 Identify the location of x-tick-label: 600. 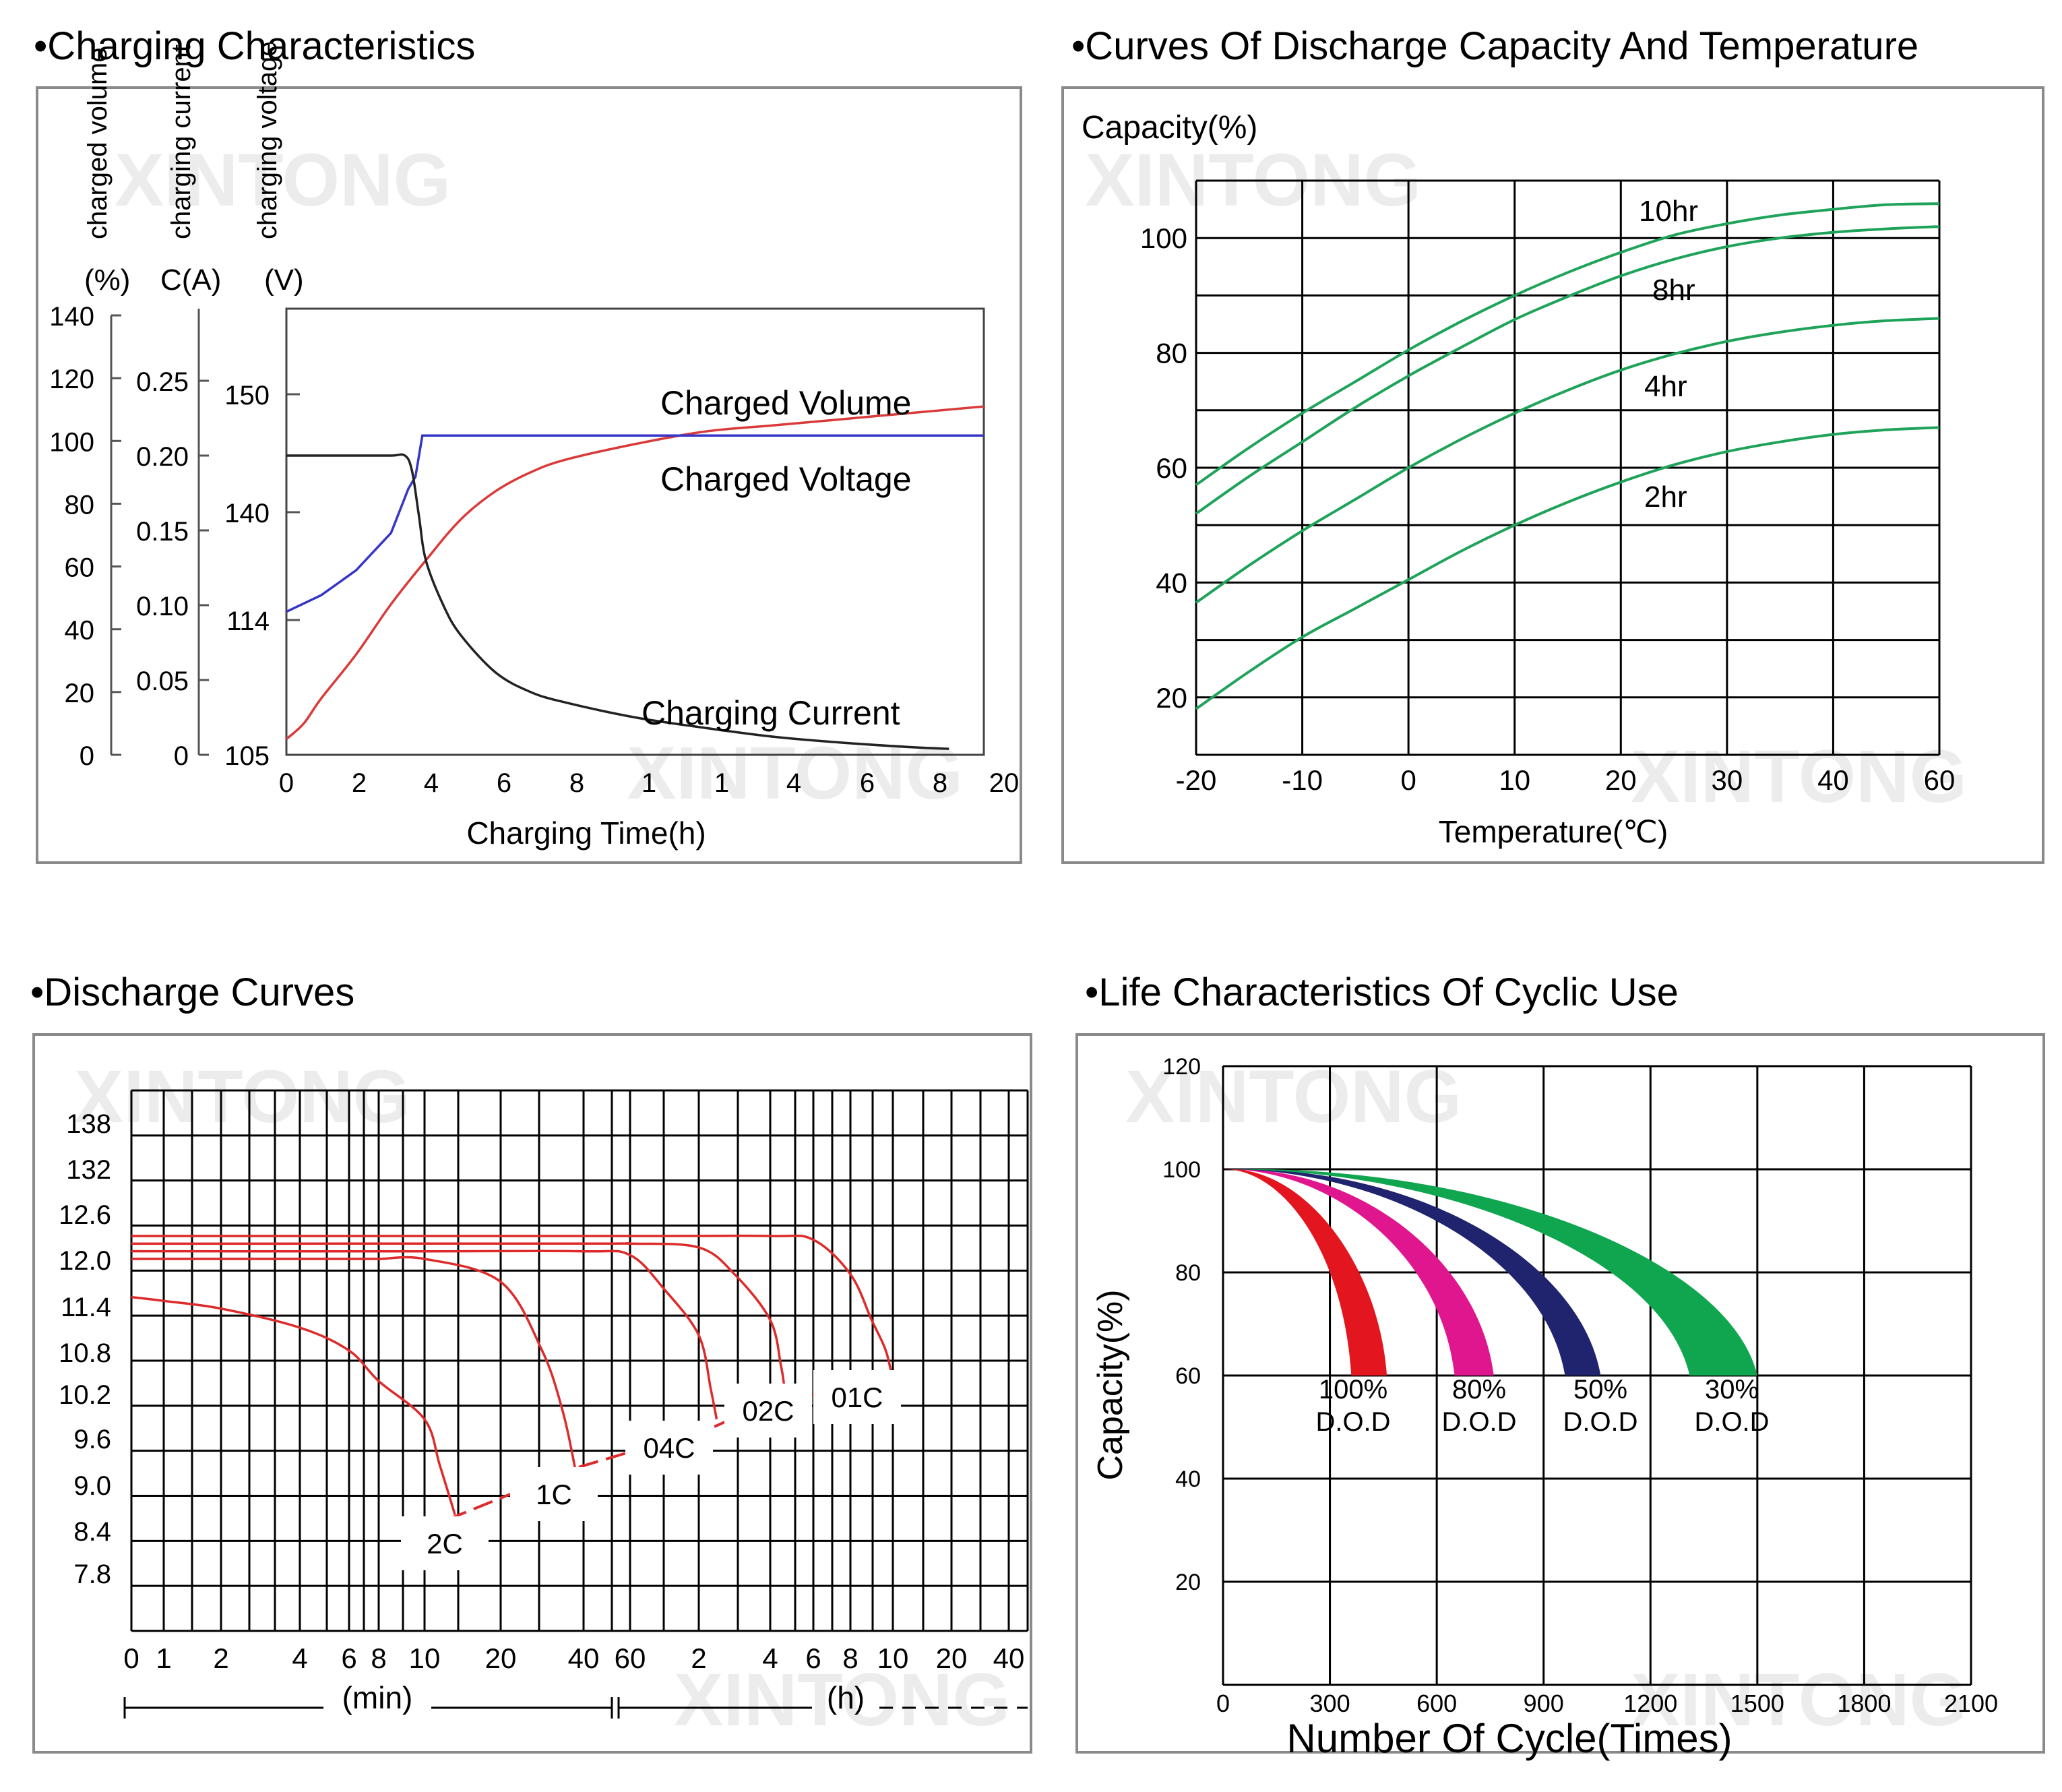
(1437, 1703).